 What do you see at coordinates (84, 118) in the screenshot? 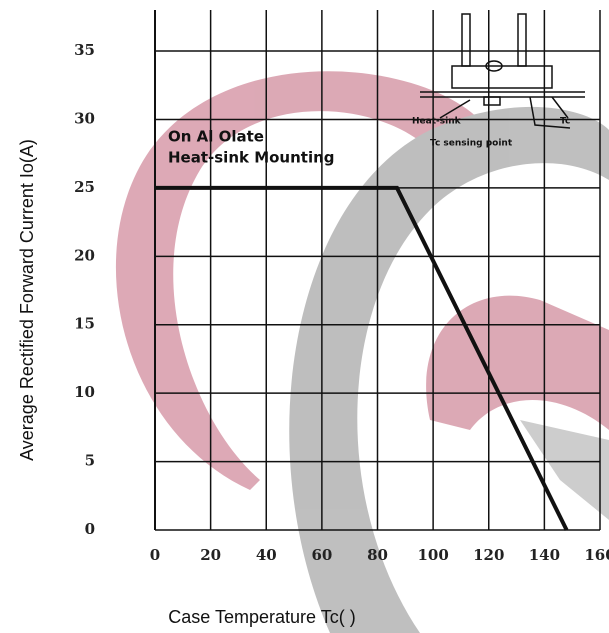
I see `y-tick-label: 30` at bounding box center [84, 118].